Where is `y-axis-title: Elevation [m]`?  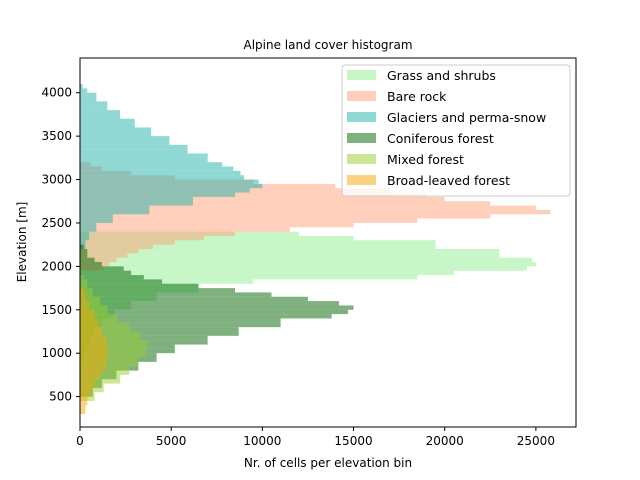 y-axis-title: Elevation [m] is located at coordinates (22, 242).